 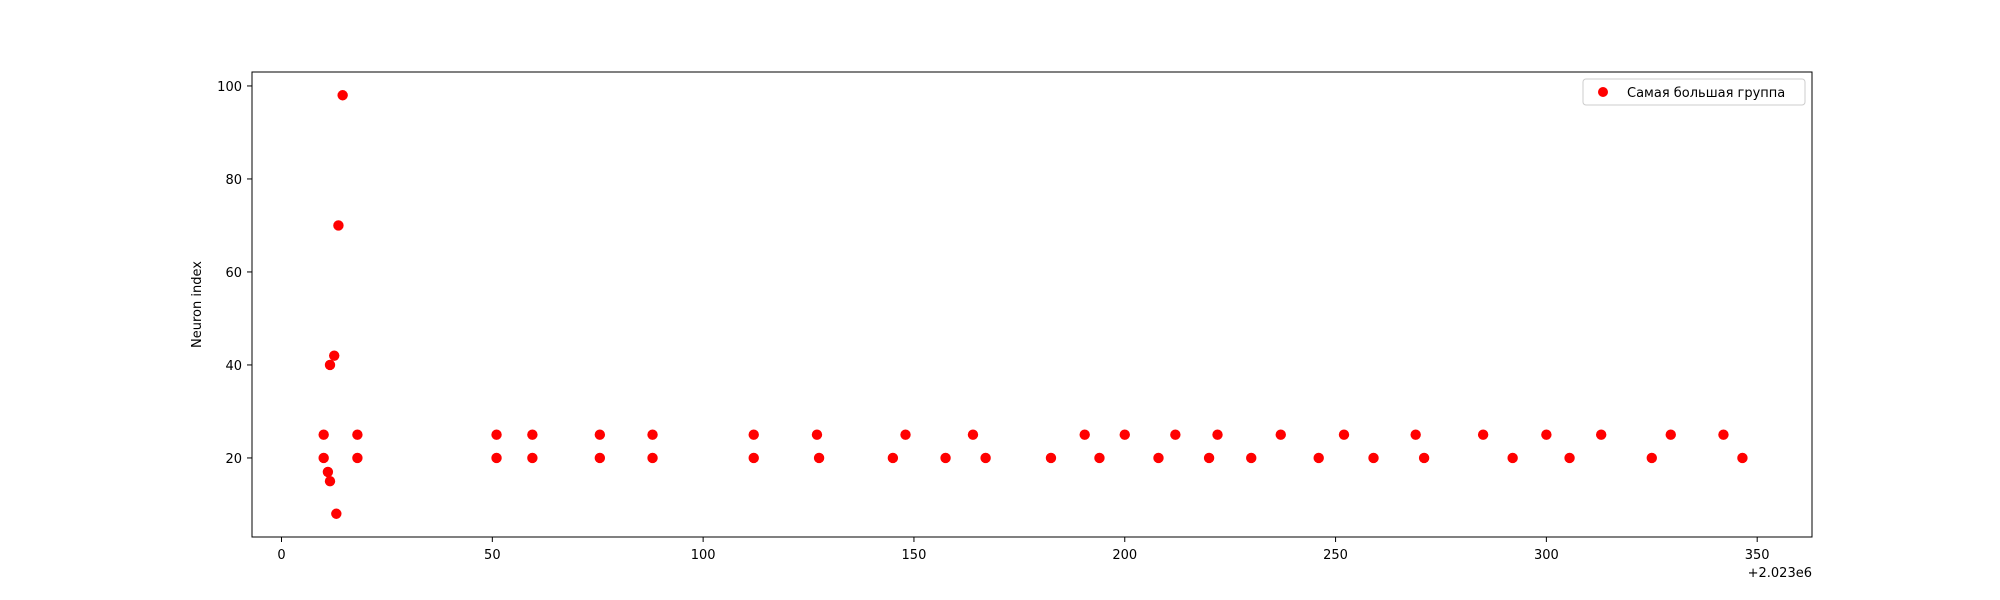 I want to click on x-axis-offset-label: +2.023e6, so click(x=1780, y=573).